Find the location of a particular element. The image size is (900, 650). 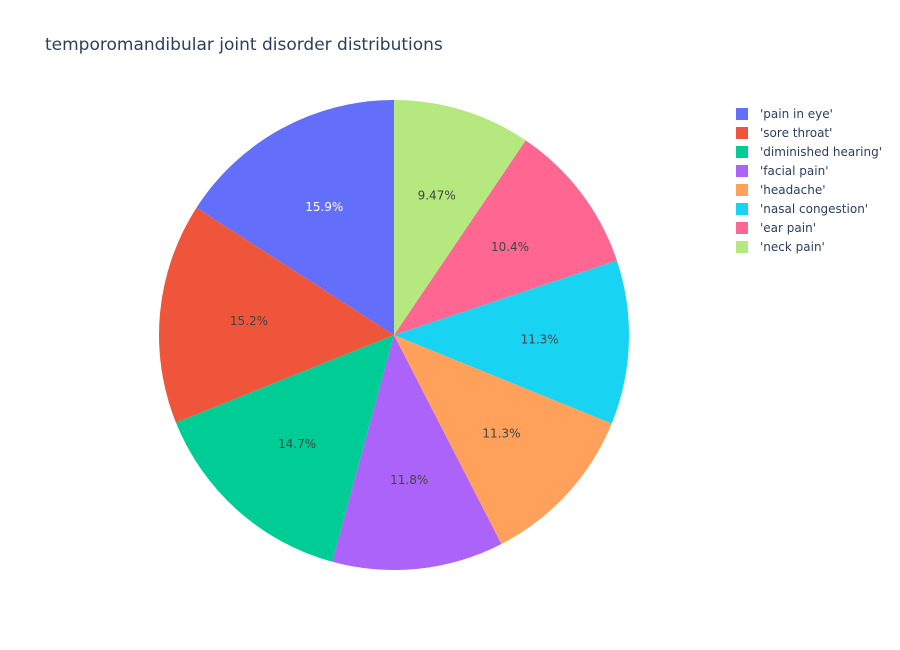

legend-item: 'pain in eye' is located at coordinates (784, 114).